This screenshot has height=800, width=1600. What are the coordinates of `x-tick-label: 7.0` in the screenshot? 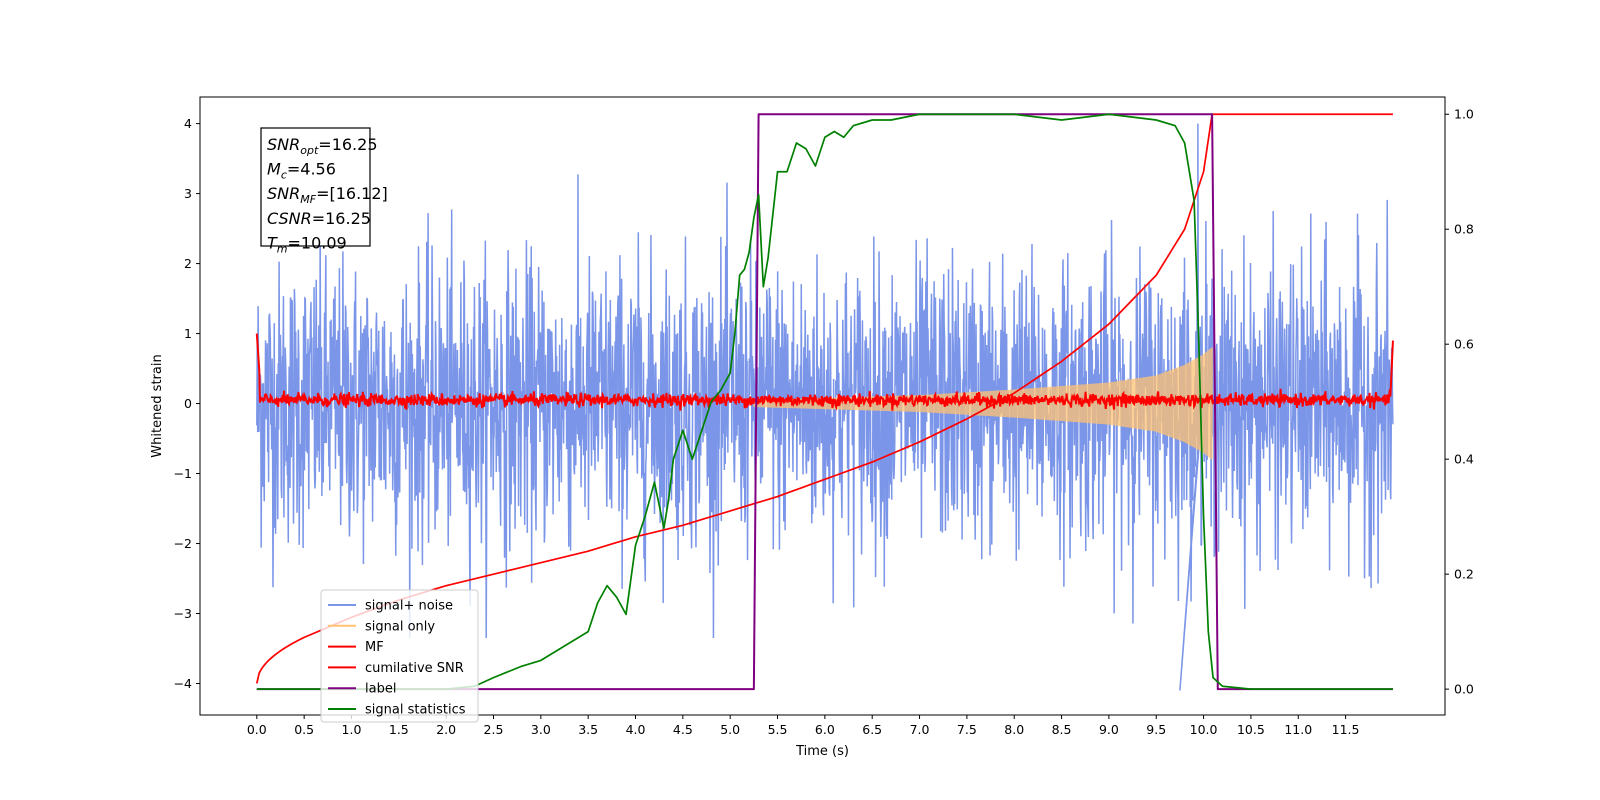 It's located at (920, 729).